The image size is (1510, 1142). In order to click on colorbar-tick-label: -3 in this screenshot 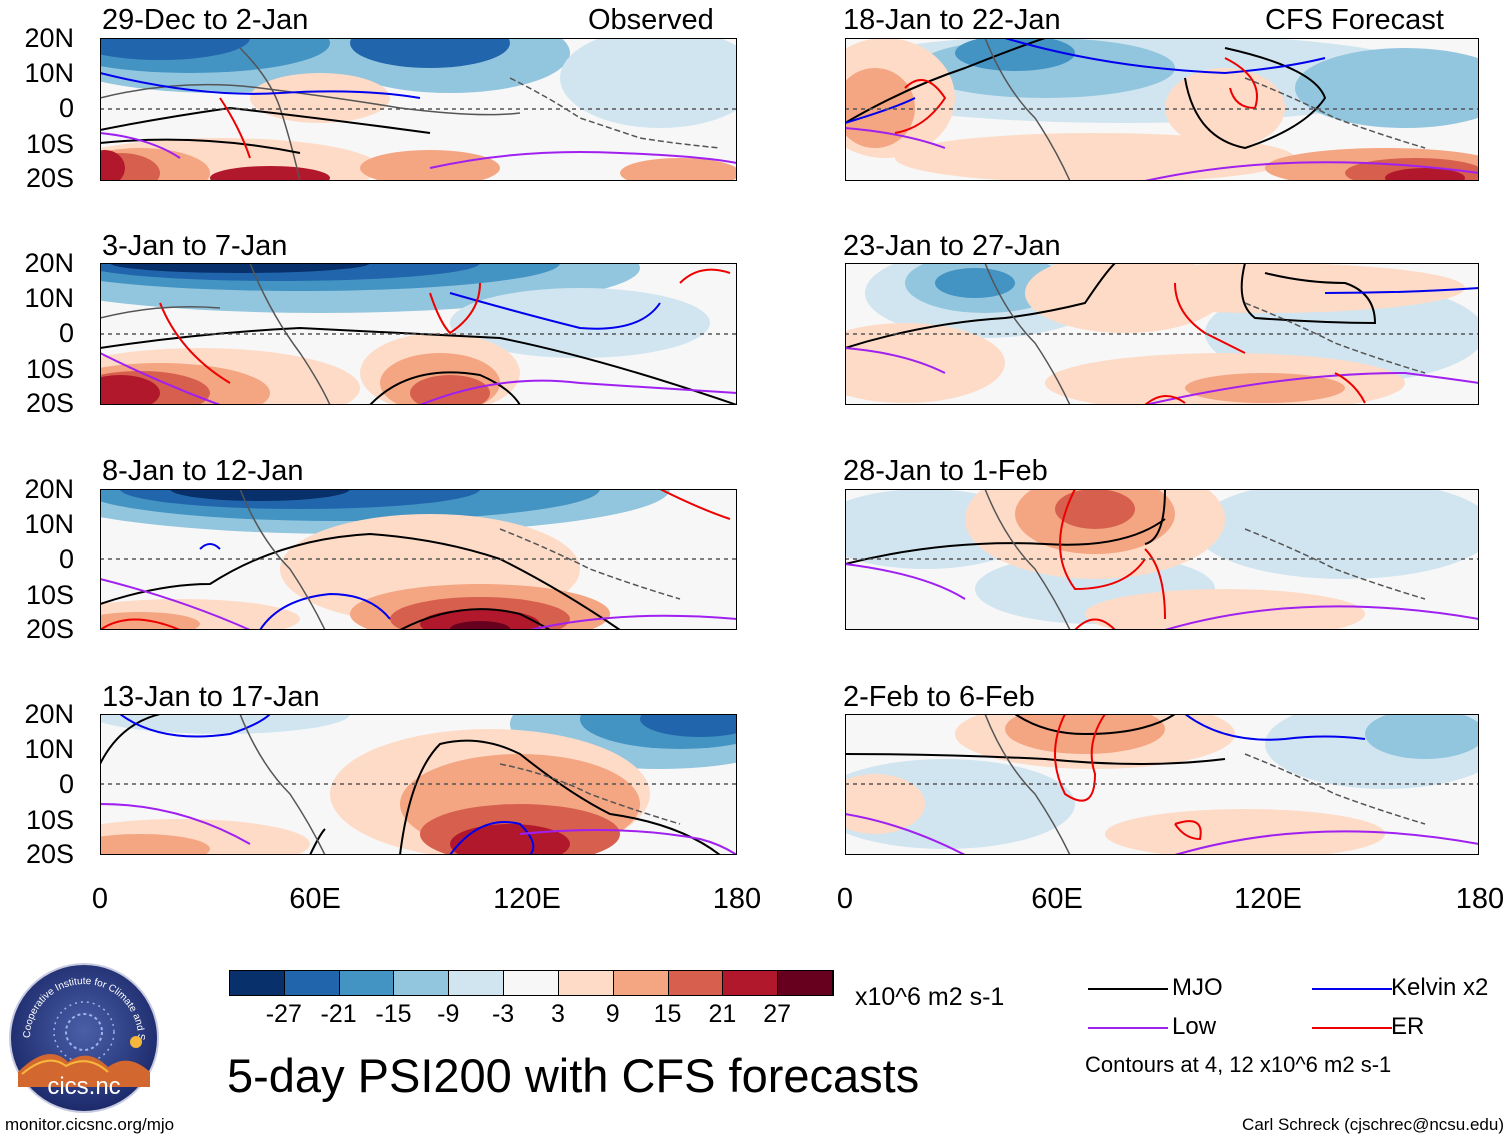, I will do `click(503, 1014)`.